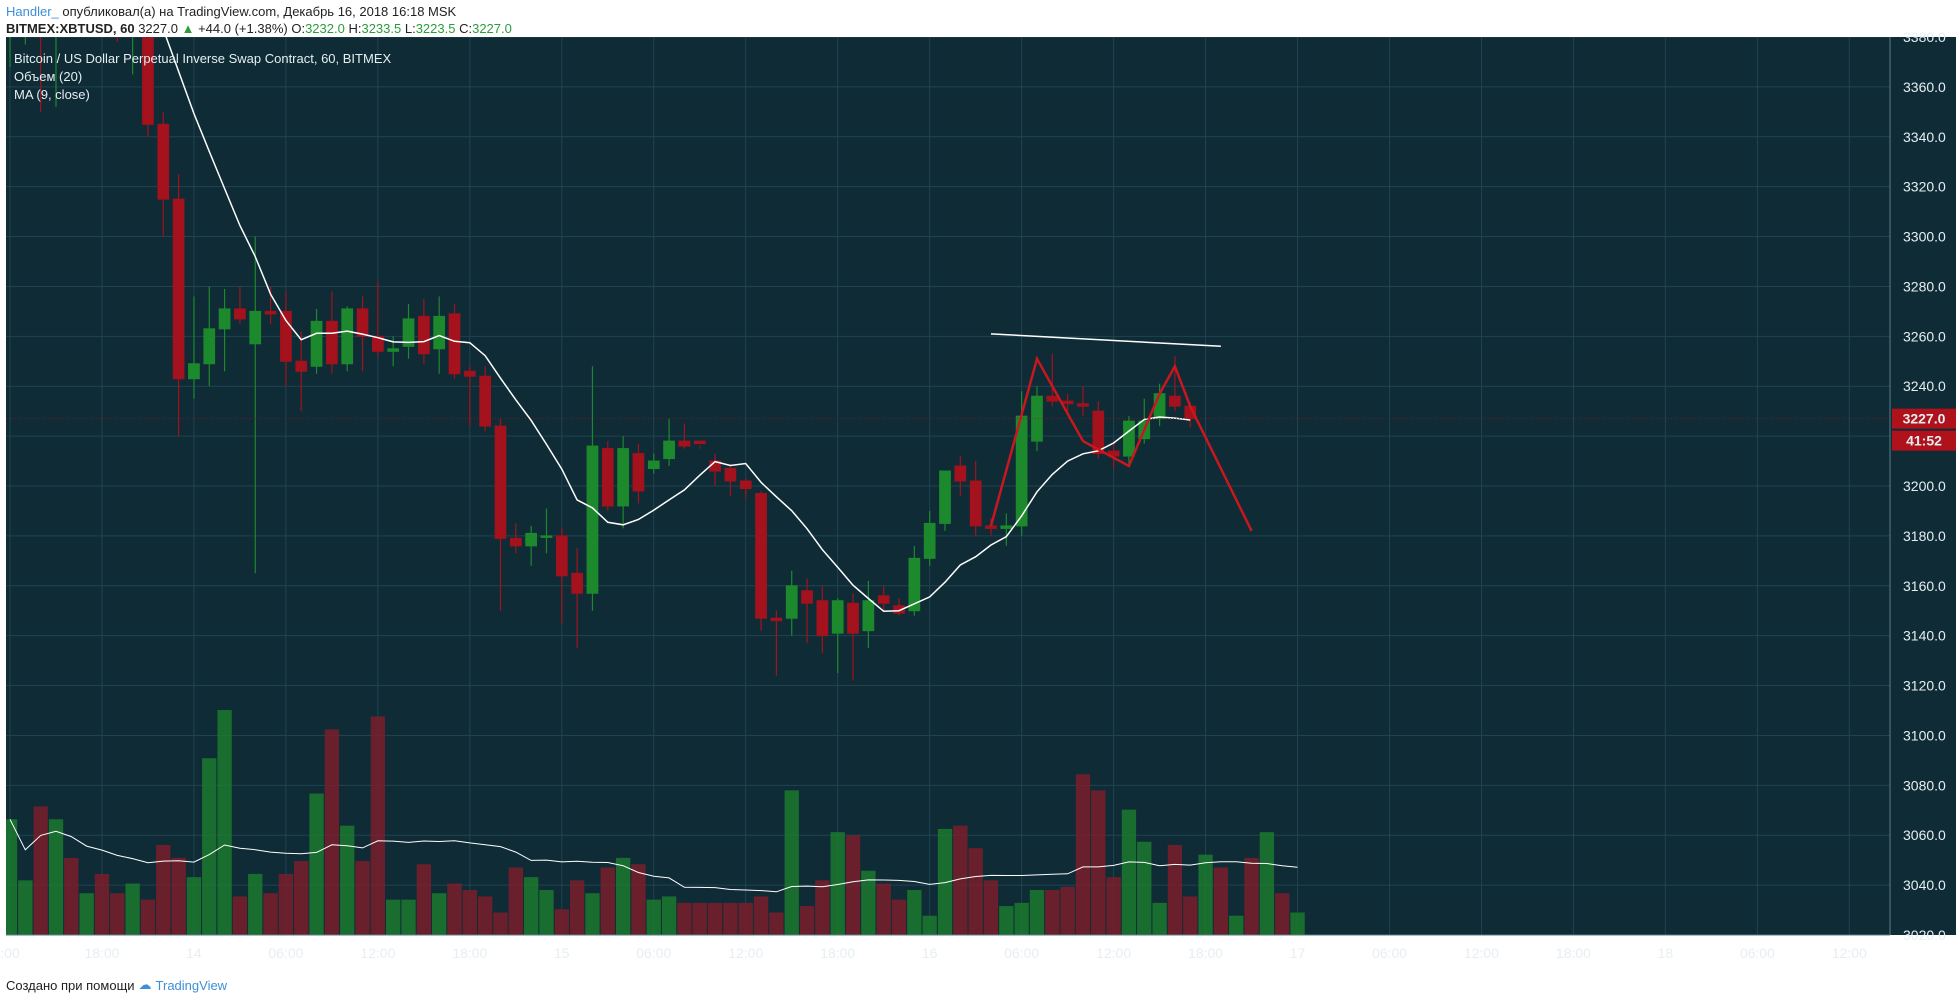  Describe the element at coordinates (1924, 735) in the screenshot. I see `y-tick-label: 3100.0` at that location.